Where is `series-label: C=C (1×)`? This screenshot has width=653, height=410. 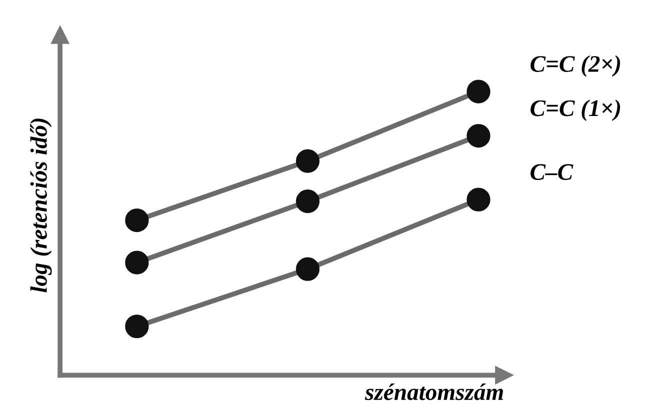 series-label: C=C (1×) is located at coordinates (575, 110).